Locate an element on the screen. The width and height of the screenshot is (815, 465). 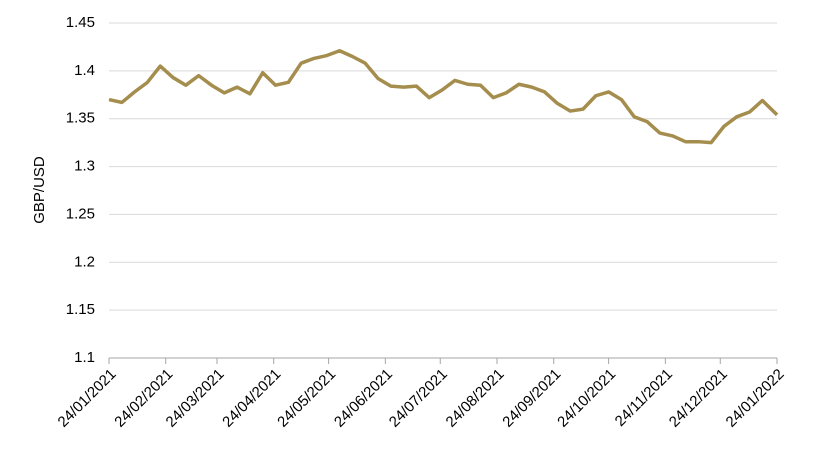
x-tick-label: 24/01/2022 is located at coordinates (755, 398).